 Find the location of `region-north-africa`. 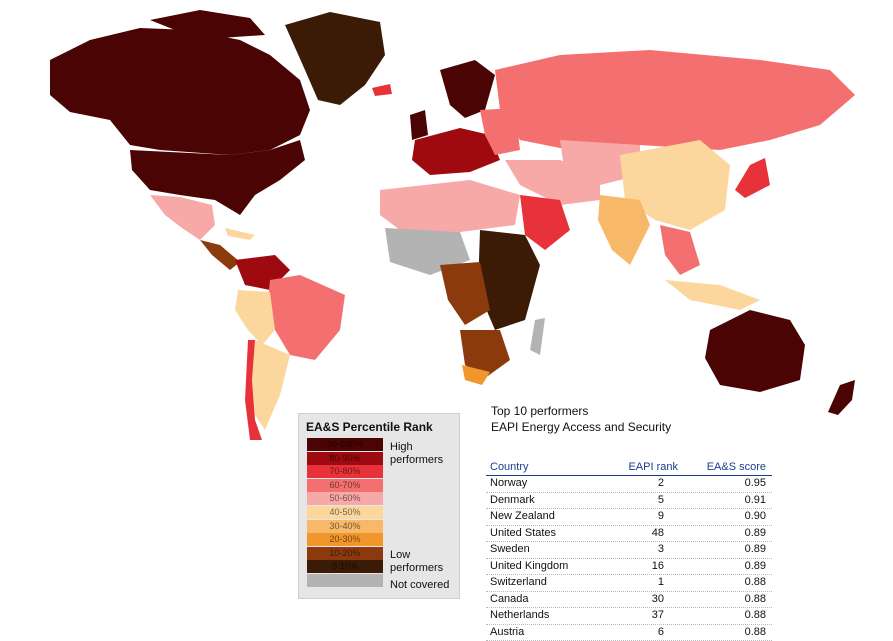

region-north-africa is located at coordinates (450, 206).